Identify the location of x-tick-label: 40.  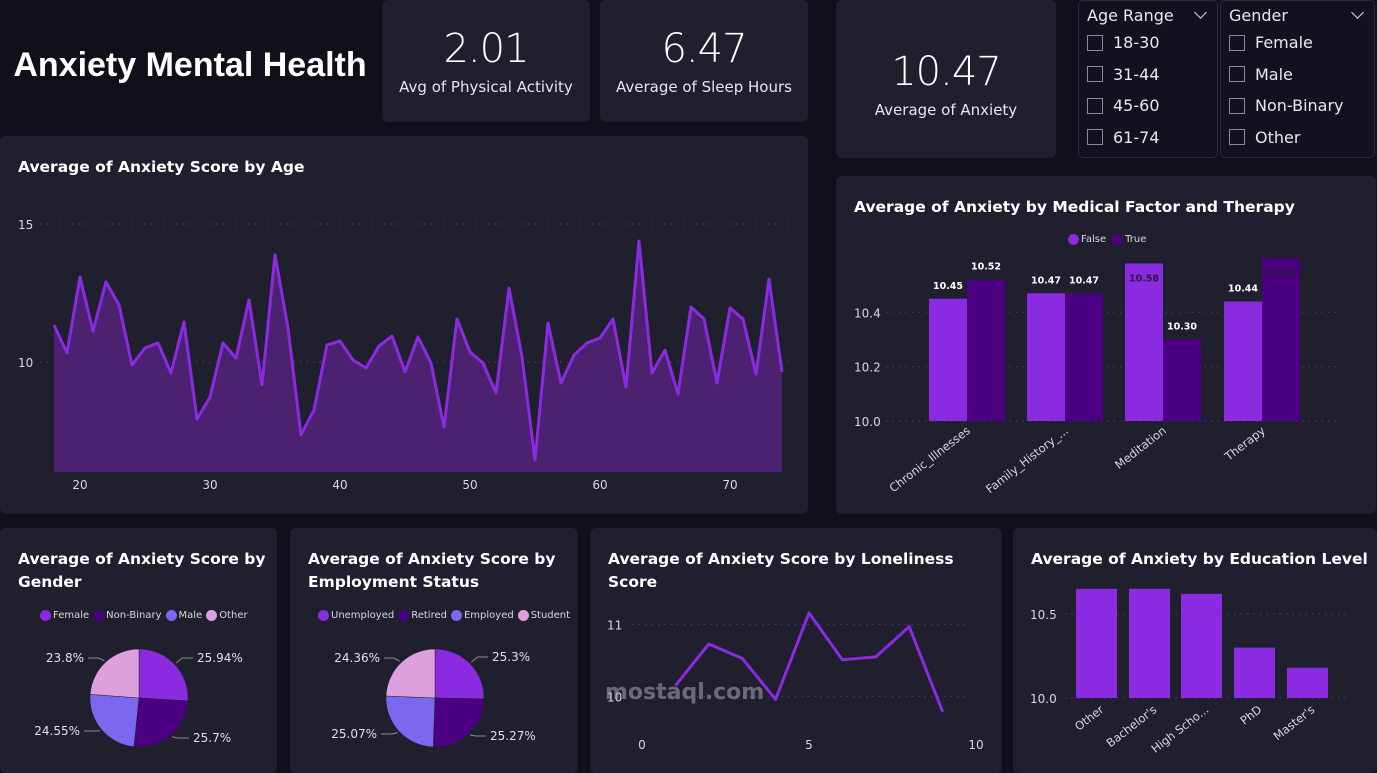
(339, 485).